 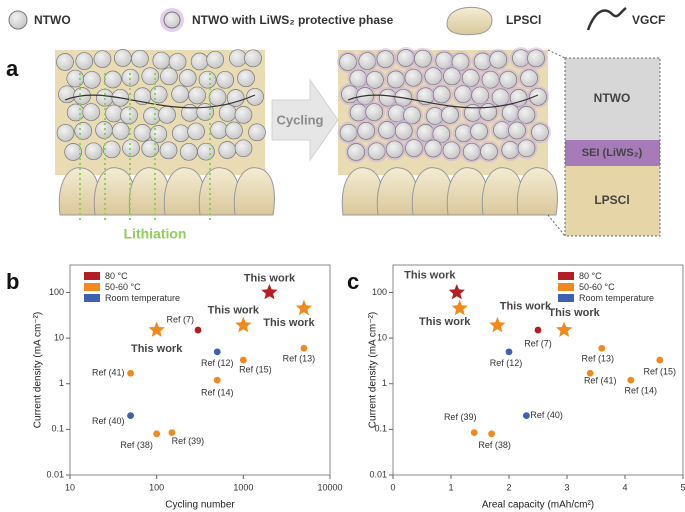 What do you see at coordinates (611, 200) in the screenshot?
I see `layer-label: LPSCl` at bounding box center [611, 200].